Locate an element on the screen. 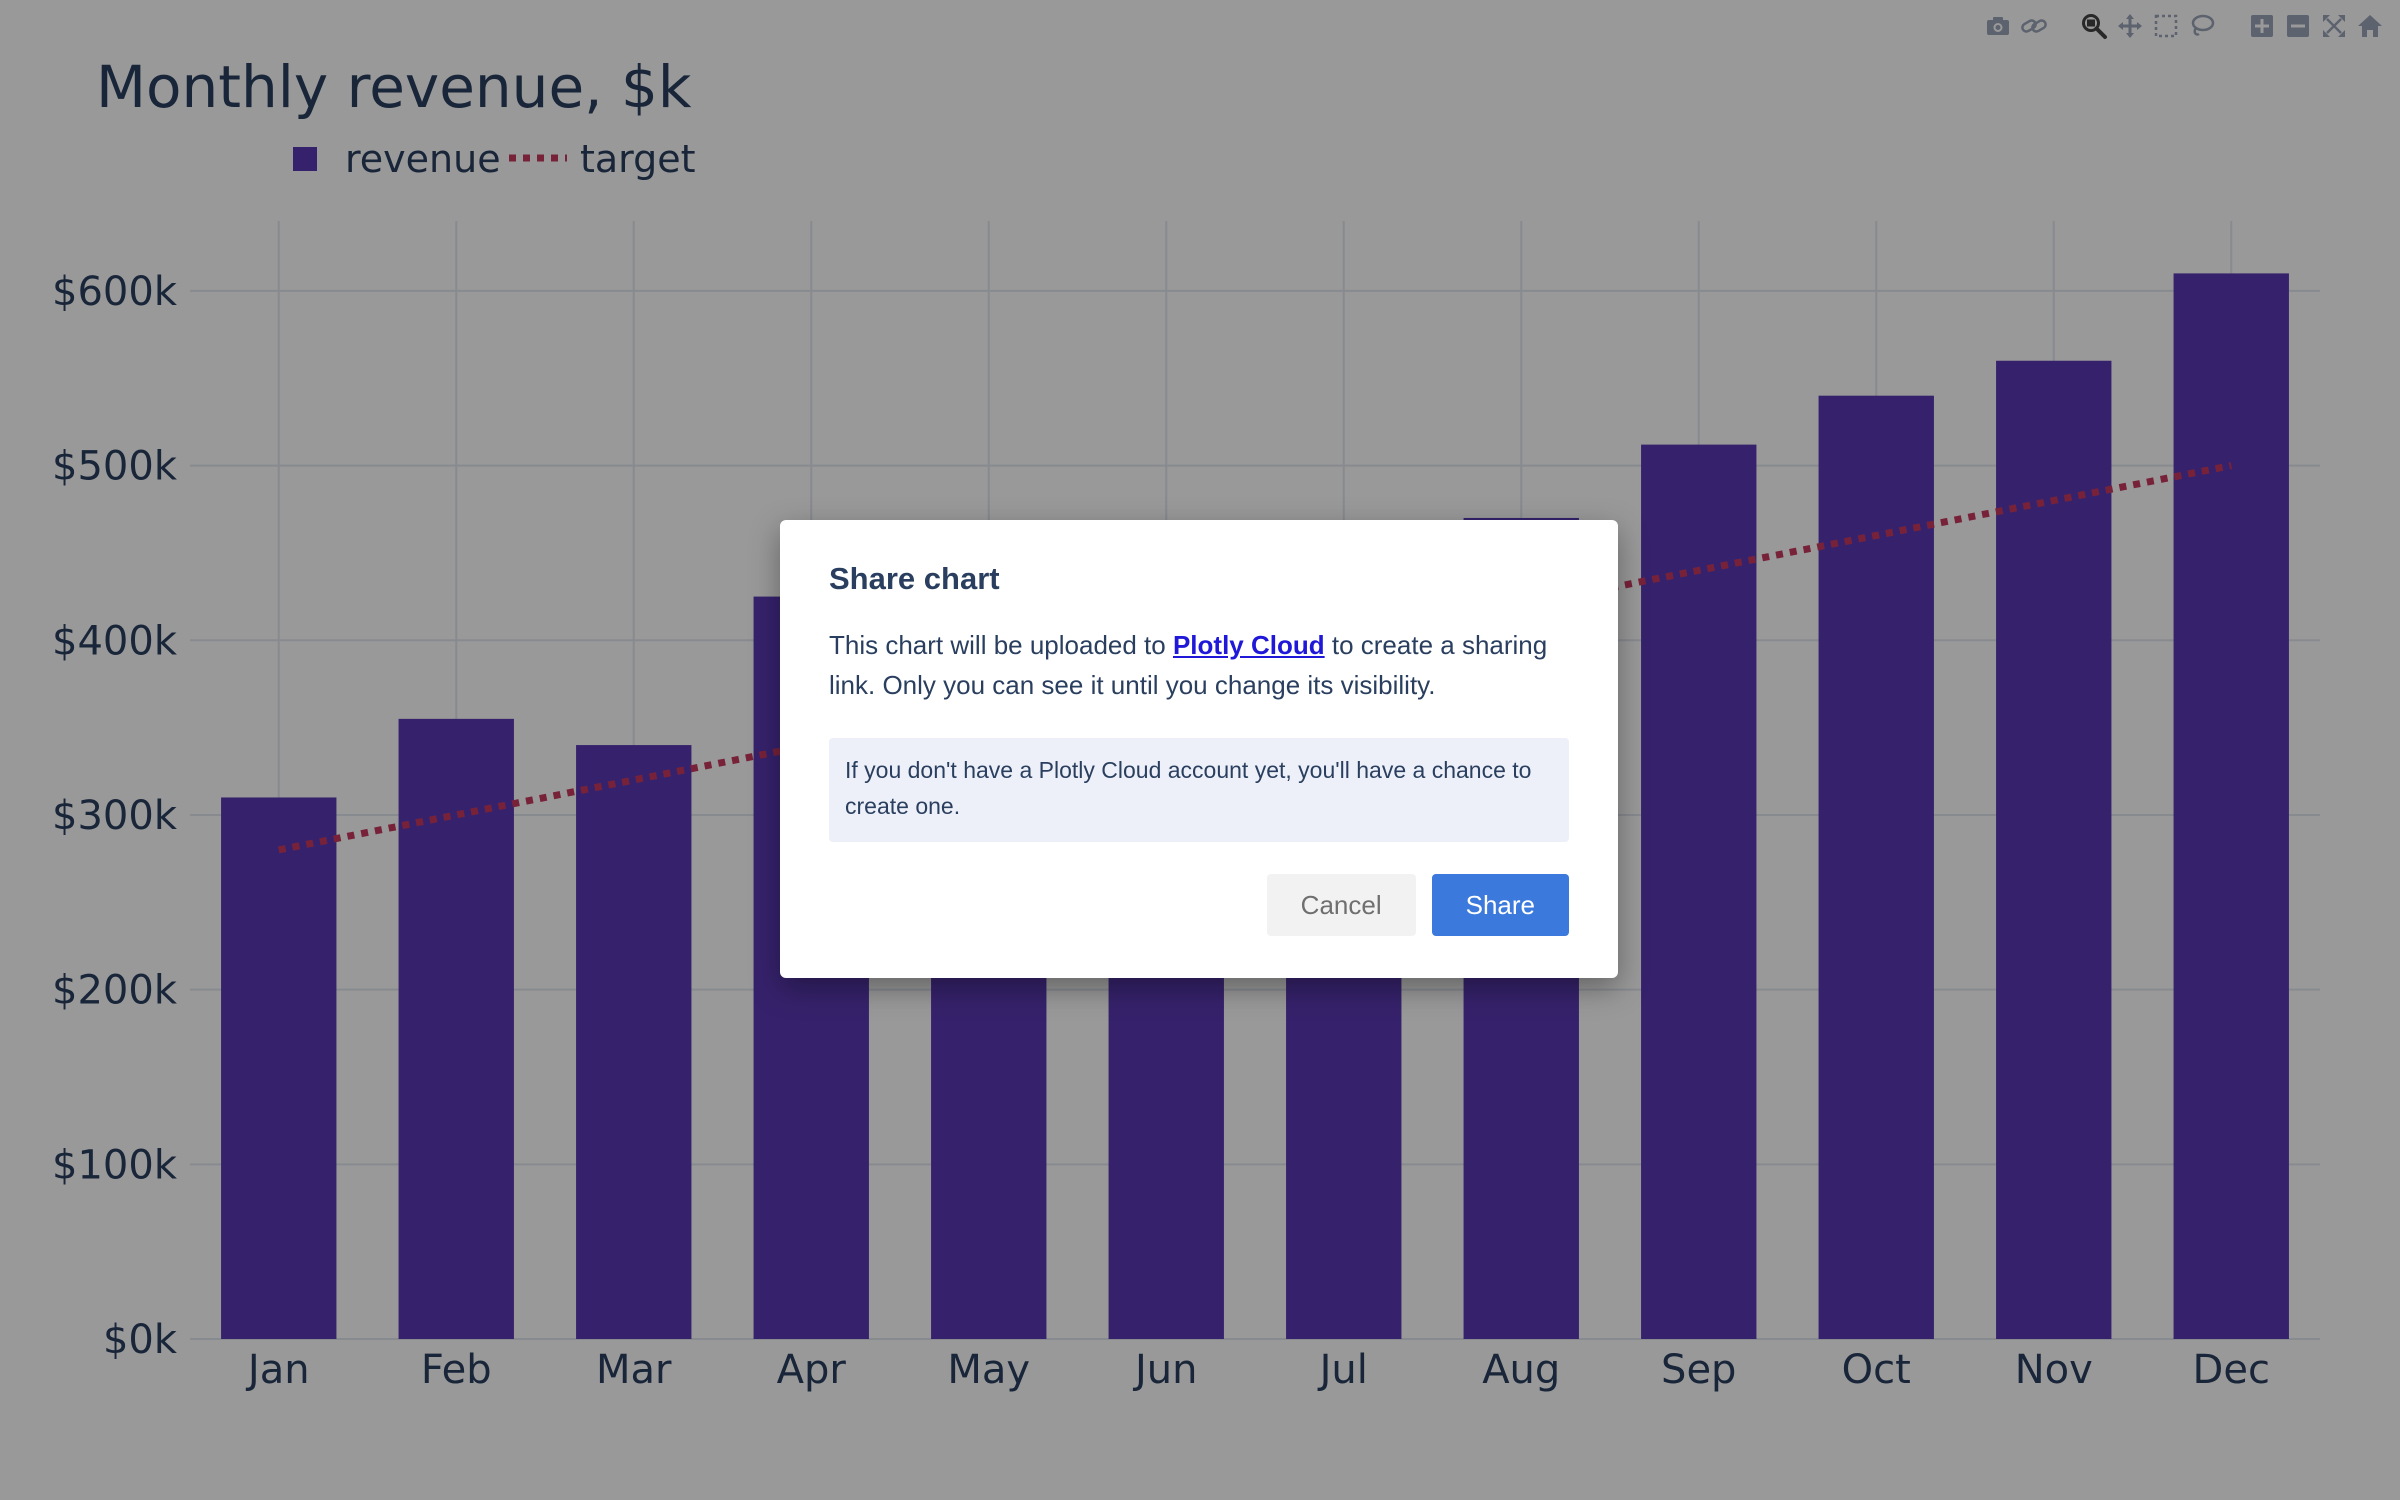 This screenshot has height=1500, width=2400. x-tick-label: Aug is located at coordinates (1521, 1370).